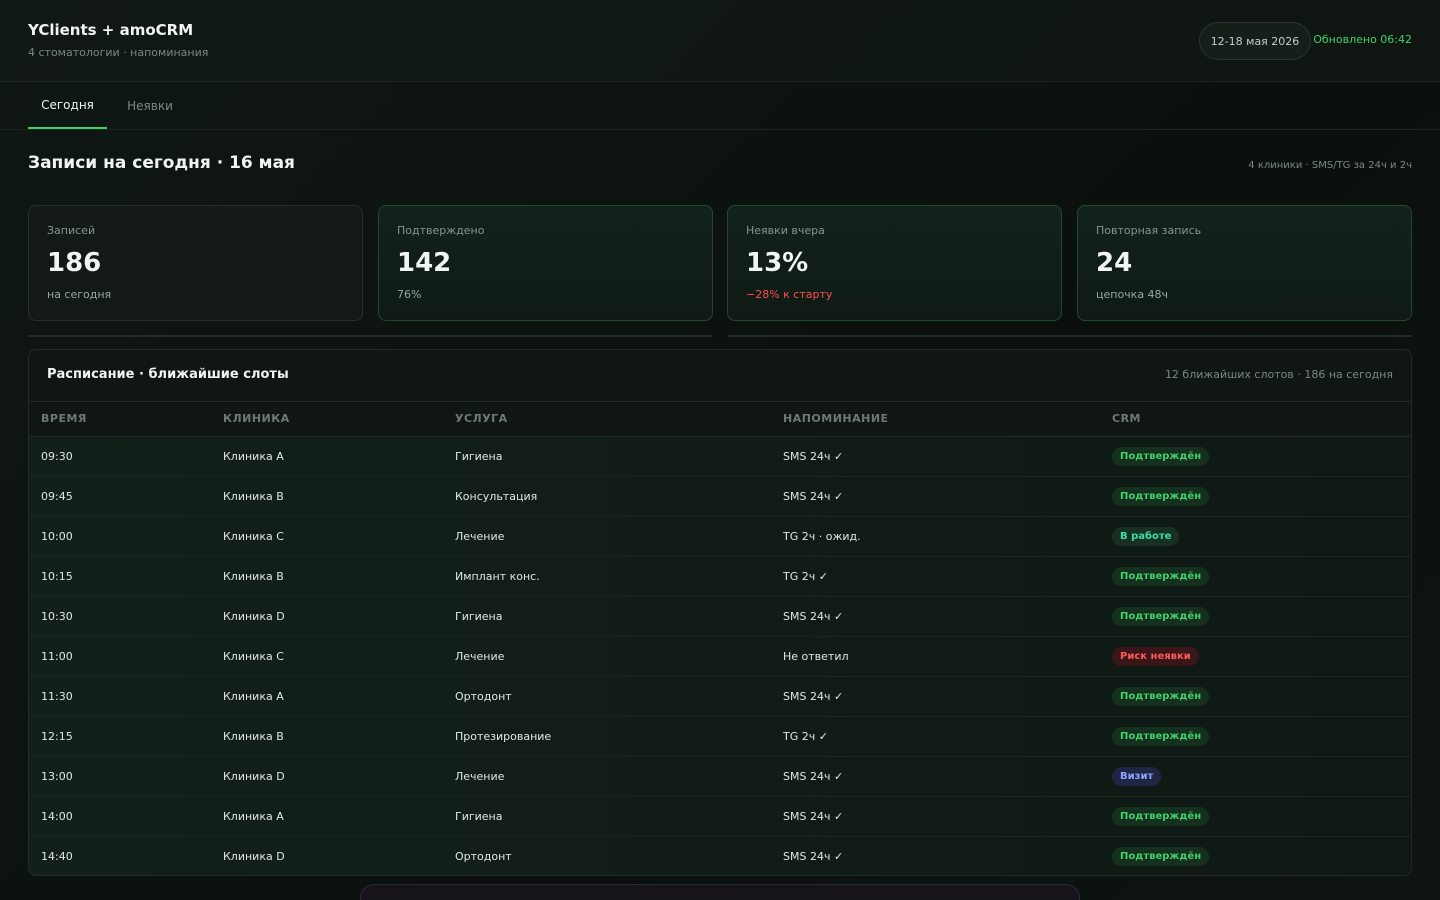  What do you see at coordinates (1114, 263) in the screenshot?
I see `kpi-value: 24` at bounding box center [1114, 263].